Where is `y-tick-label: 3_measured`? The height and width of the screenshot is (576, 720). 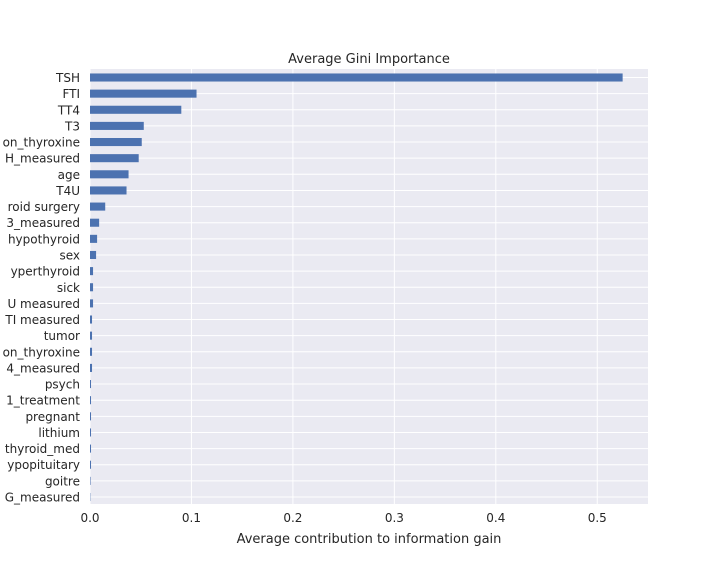
y-tick-label: 3_measured is located at coordinates (43, 223).